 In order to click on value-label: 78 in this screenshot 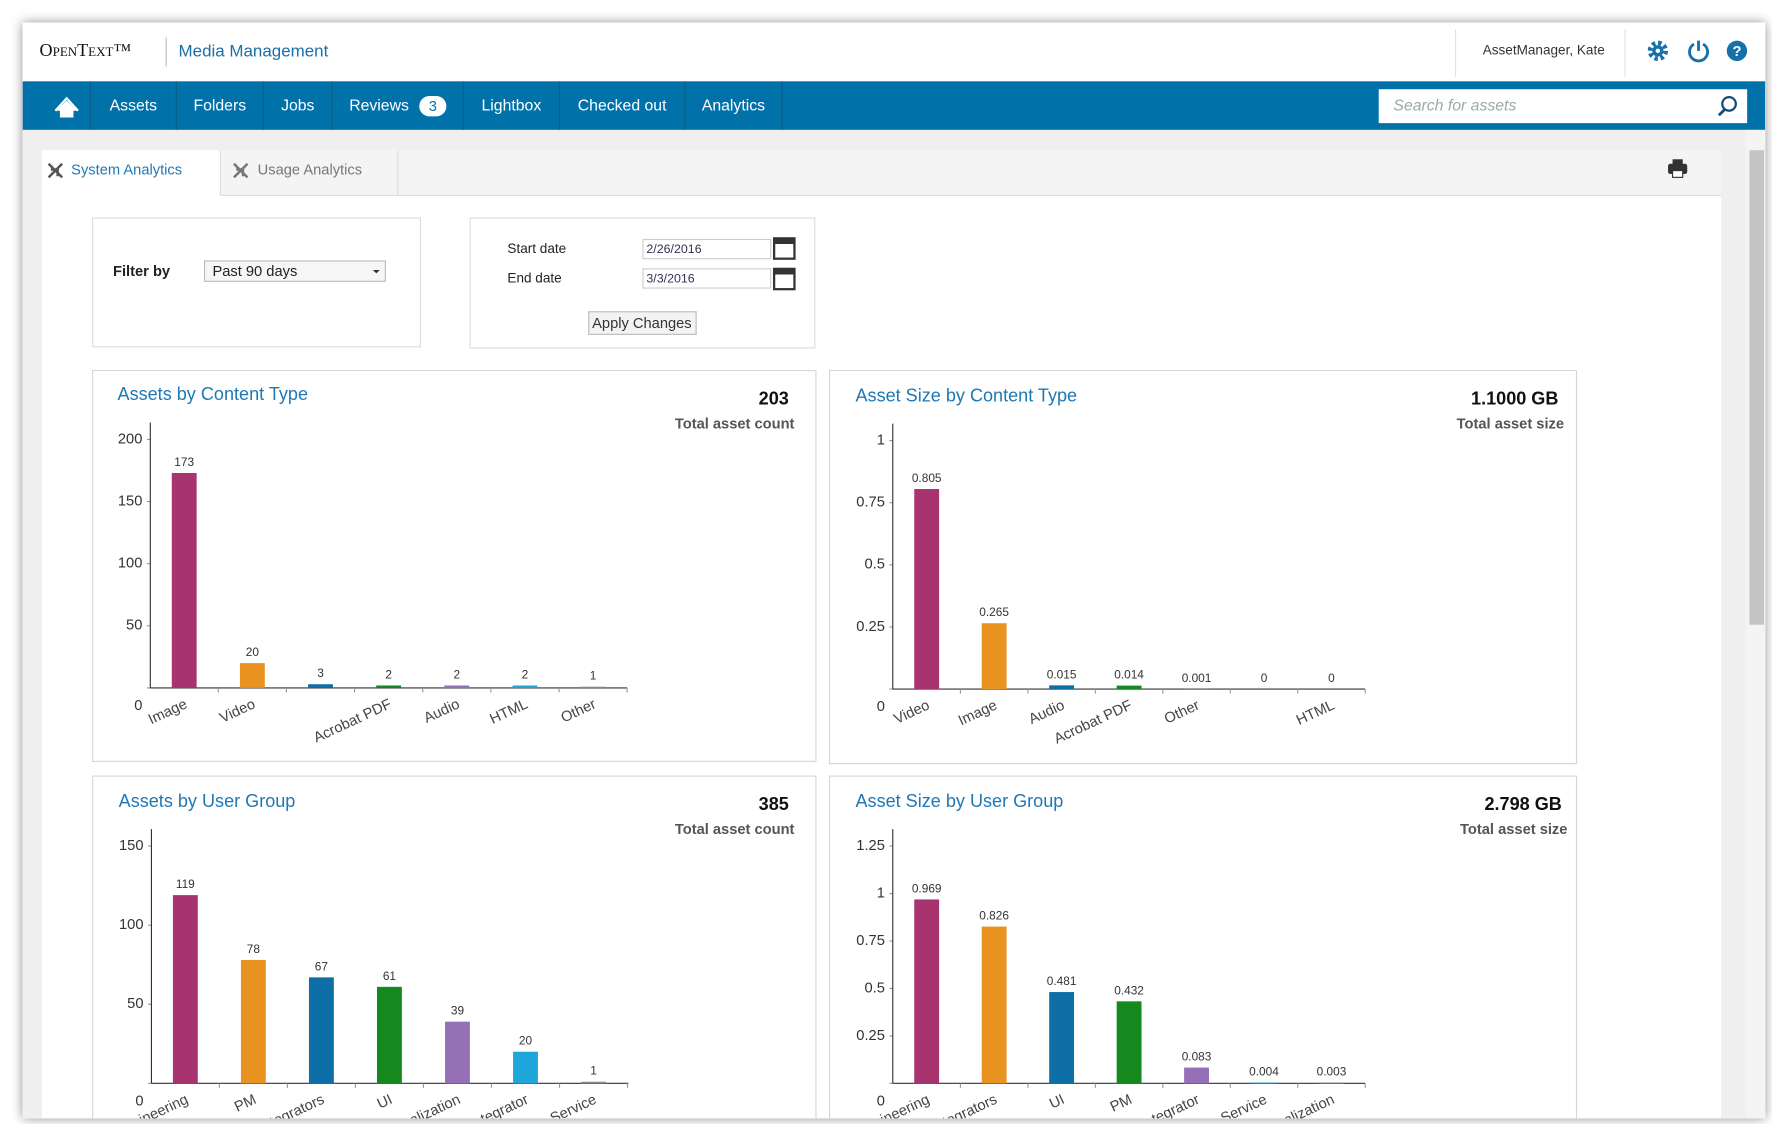, I will do `click(254, 949)`.